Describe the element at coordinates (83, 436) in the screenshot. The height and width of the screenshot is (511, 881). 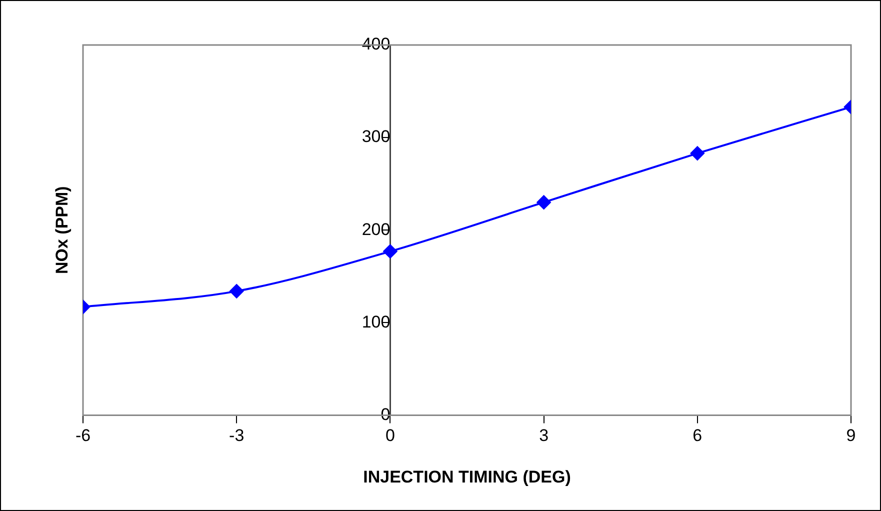
I see `x-tick-label: -6` at that location.